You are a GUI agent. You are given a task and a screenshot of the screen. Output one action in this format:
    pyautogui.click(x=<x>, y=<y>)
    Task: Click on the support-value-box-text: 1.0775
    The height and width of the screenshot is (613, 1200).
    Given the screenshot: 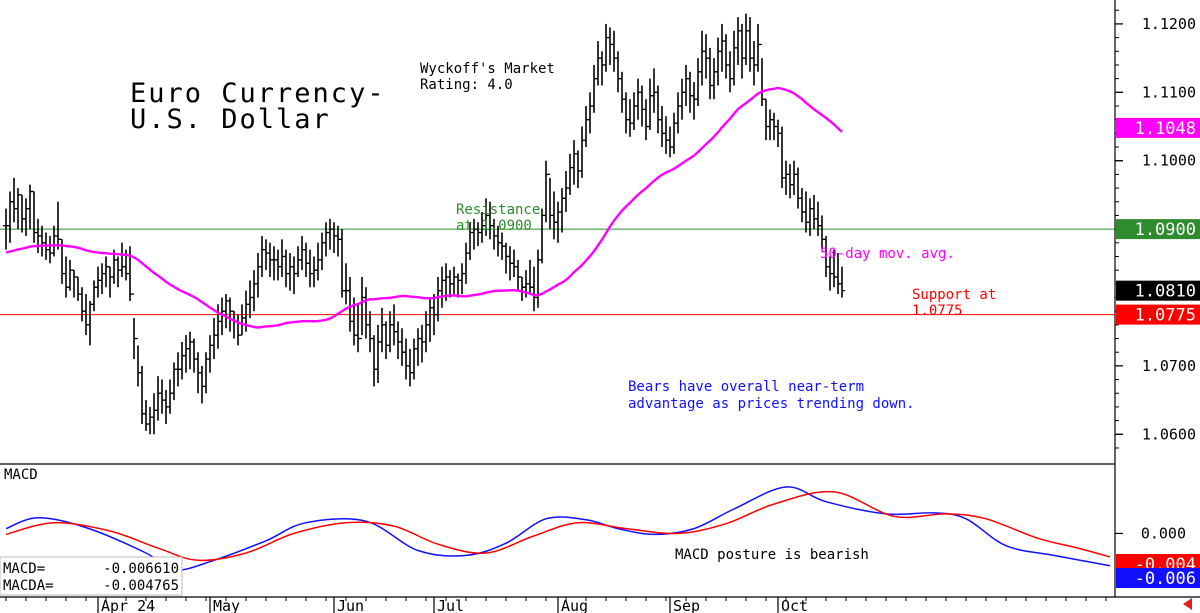 What is the action you would take?
    pyautogui.click(x=1165, y=316)
    